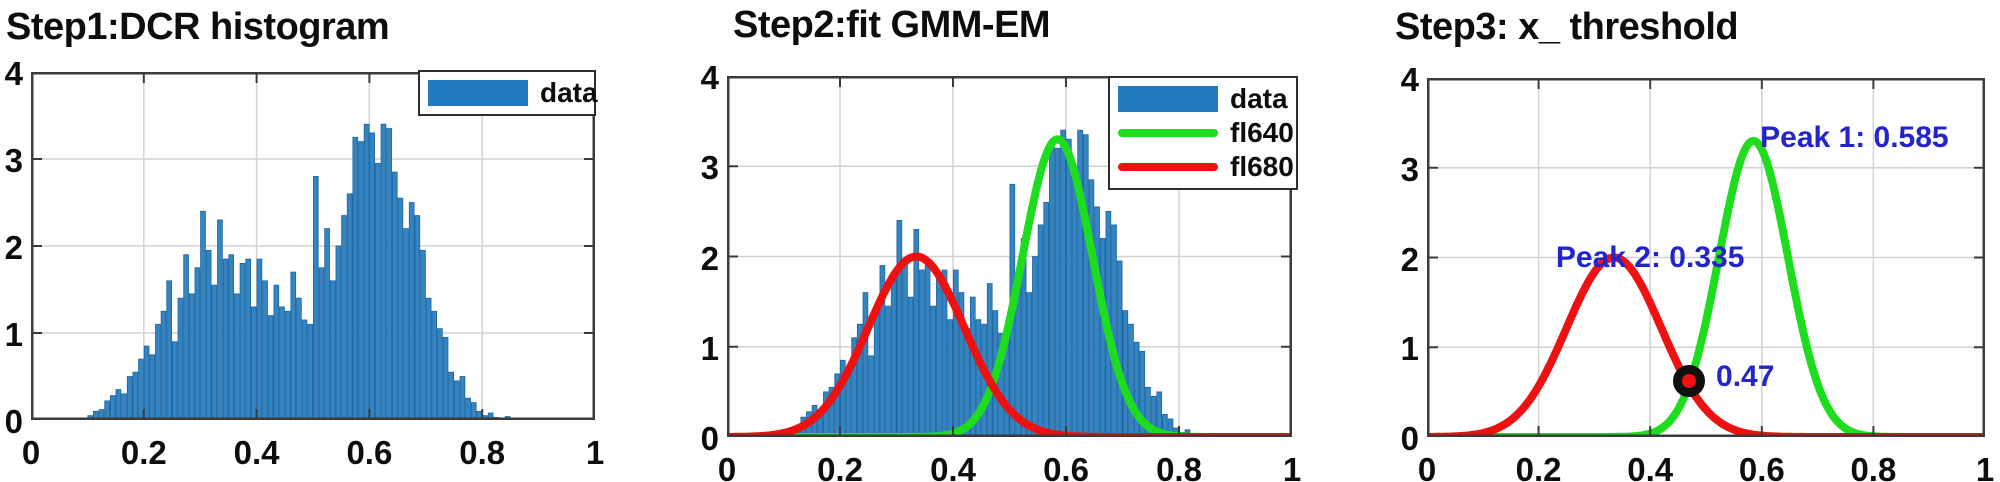  I want to click on fl680-line-swatch, so click(1168, 167).